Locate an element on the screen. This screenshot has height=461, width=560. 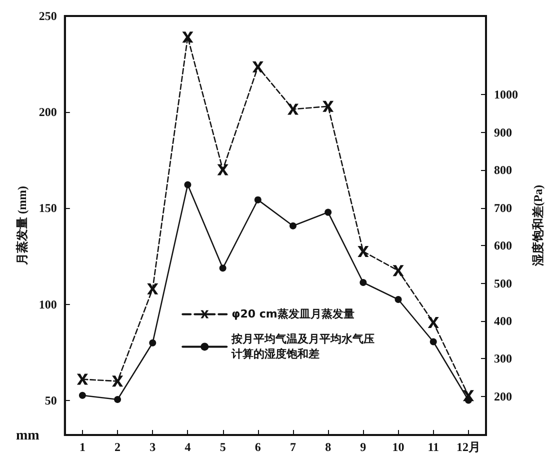
y2-tick-label: 300 is located at coordinates (503, 359).